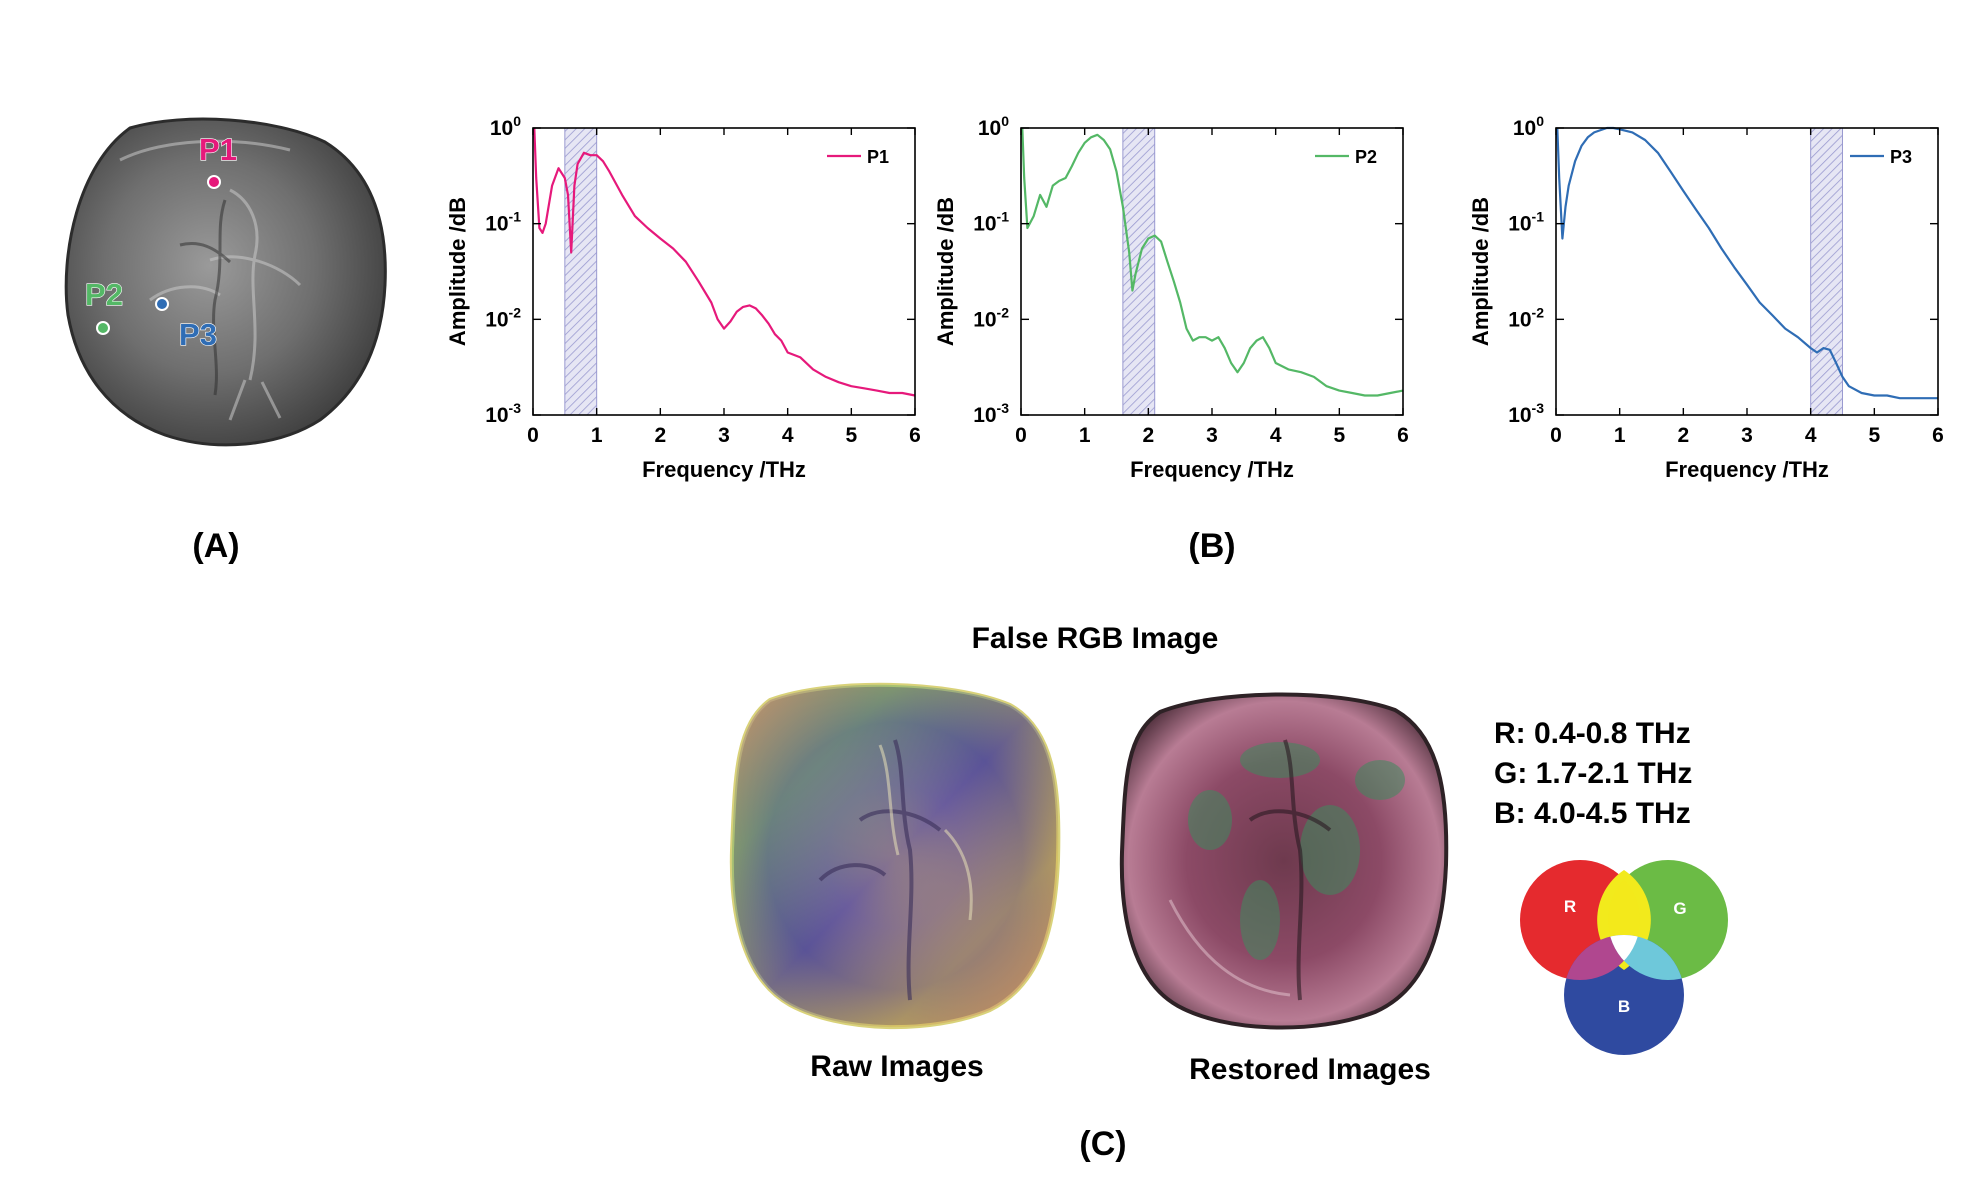  Describe the element at coordinates (1102, 1144) in the screenshot. I see `panel-c-label: (C)` at that location.